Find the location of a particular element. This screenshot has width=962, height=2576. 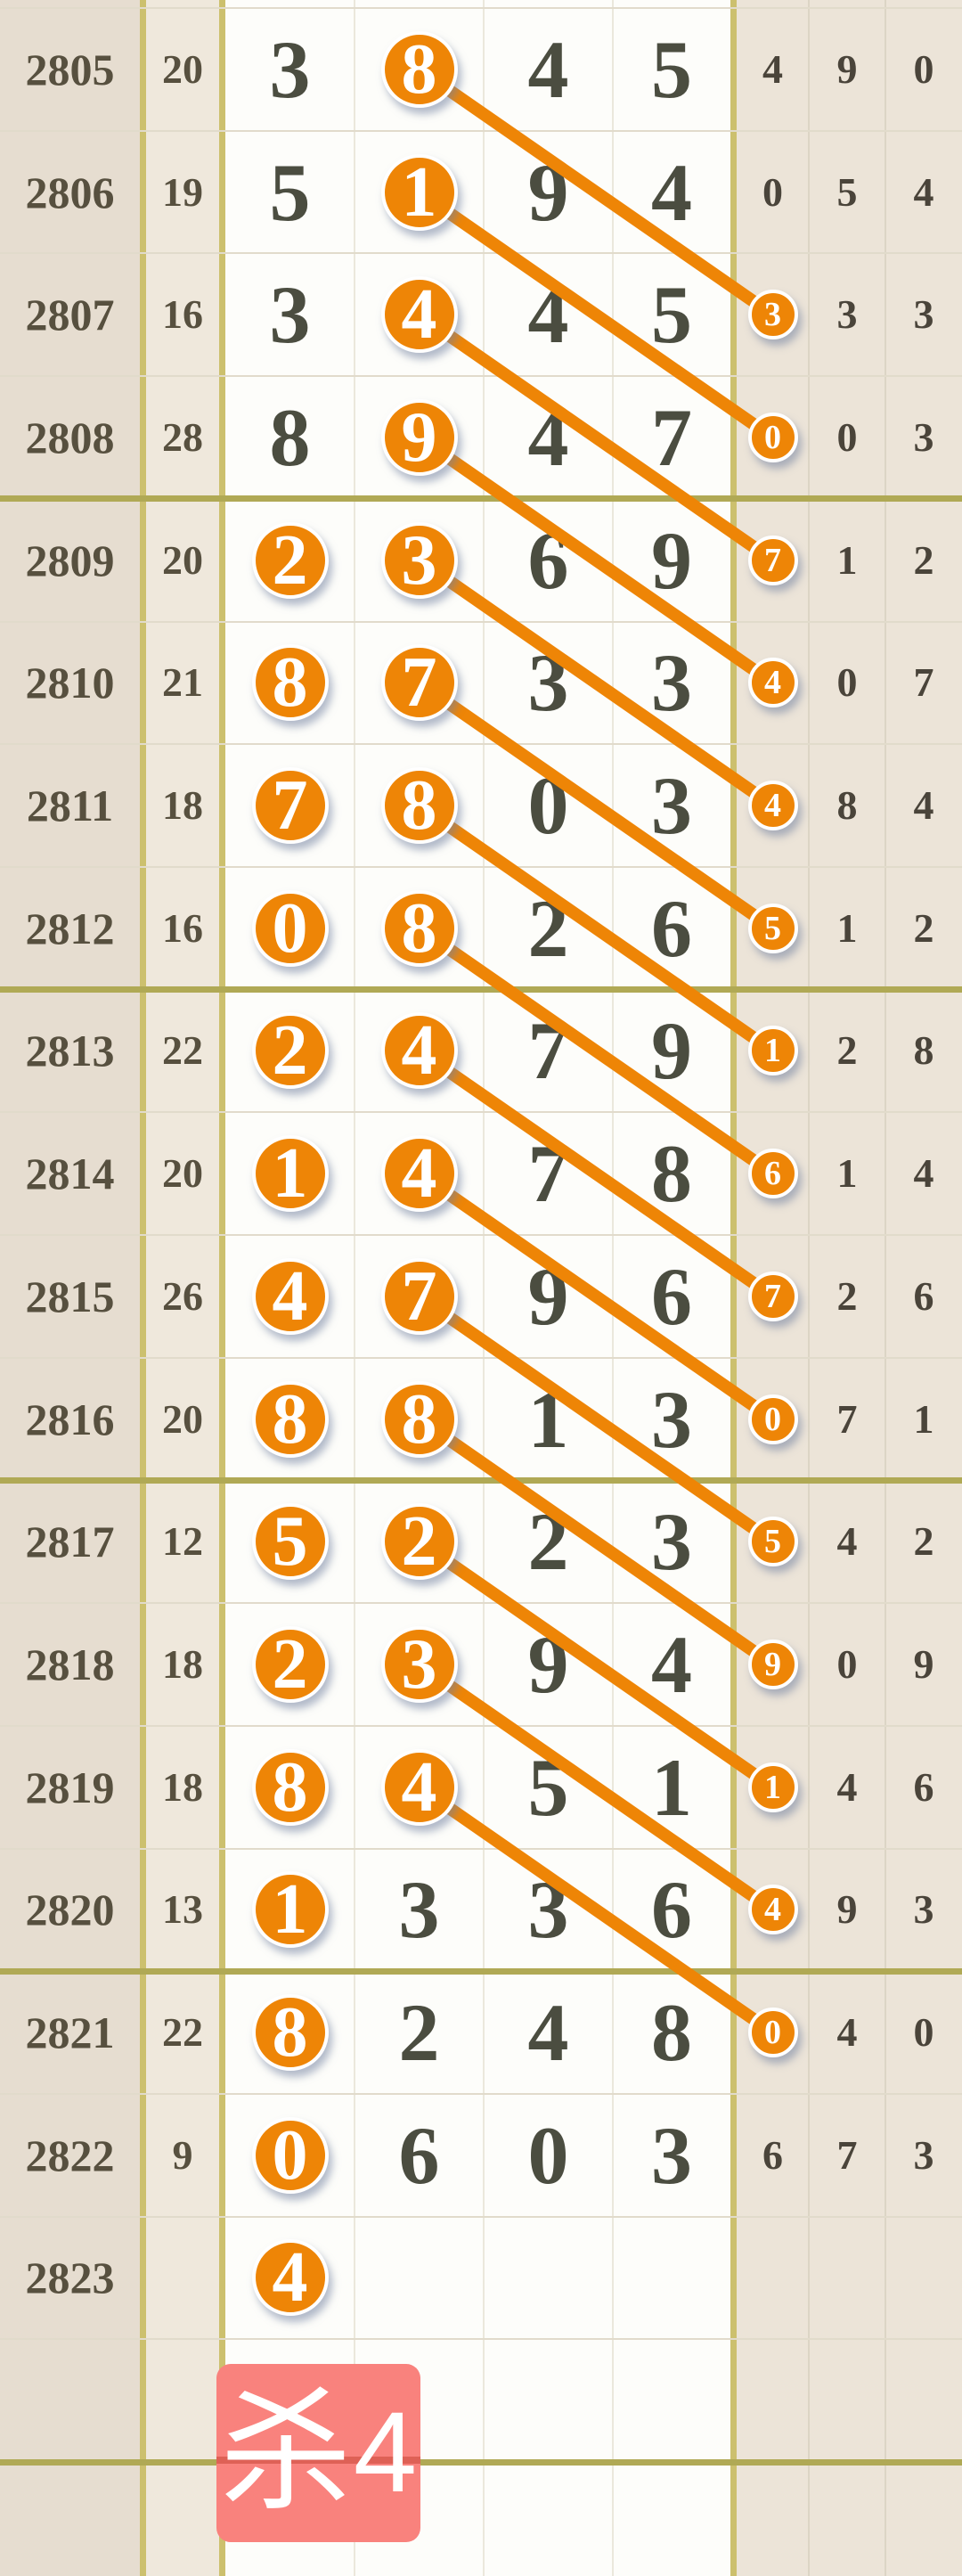

issue-cell: 2808 is located at coordinates (70, 437).